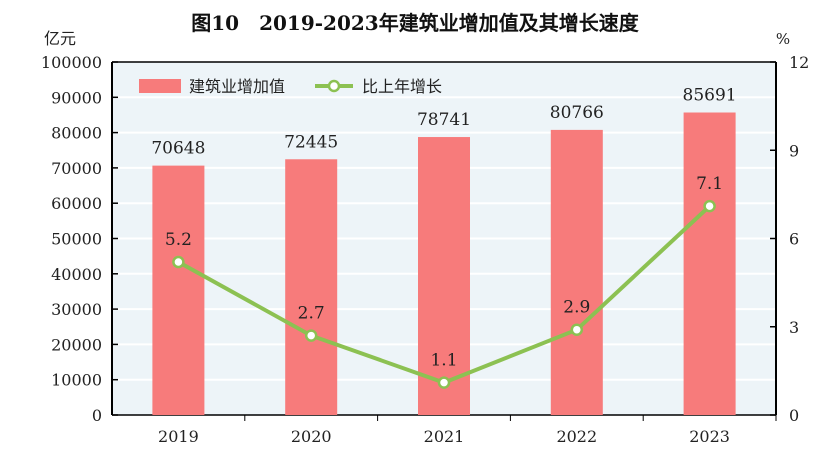  What do you see at coordinates (576, 436) in the screenshot?
I see `x-tick-label: 2022` at bounding box center [576, 436].